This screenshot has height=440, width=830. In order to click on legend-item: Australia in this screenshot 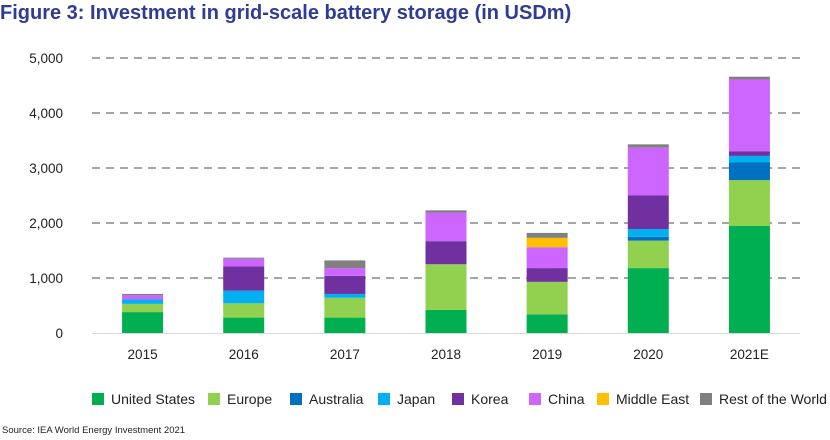, I will do `click(326, 399)`.